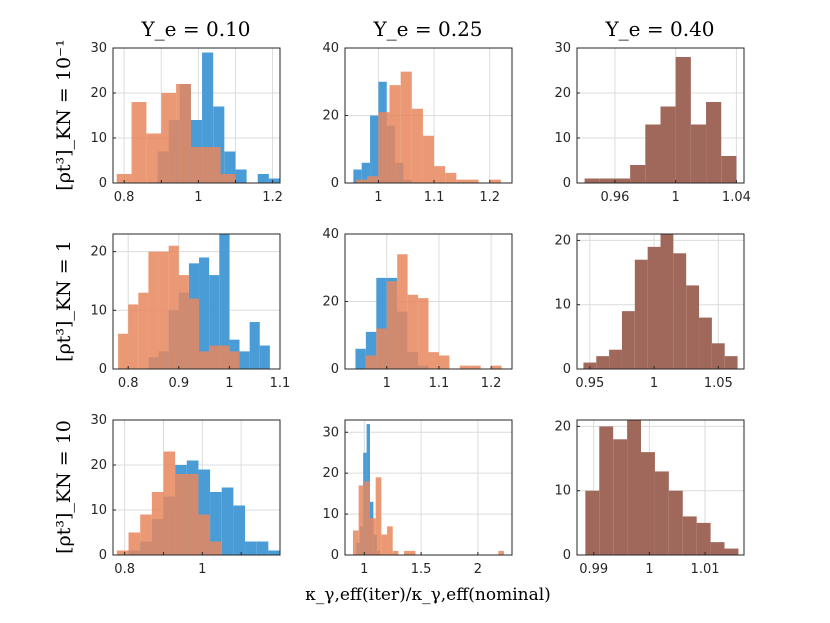 This screenshot has height=623, width=830. I want to click on x-tick-label: 0.95, so click(589, 383).